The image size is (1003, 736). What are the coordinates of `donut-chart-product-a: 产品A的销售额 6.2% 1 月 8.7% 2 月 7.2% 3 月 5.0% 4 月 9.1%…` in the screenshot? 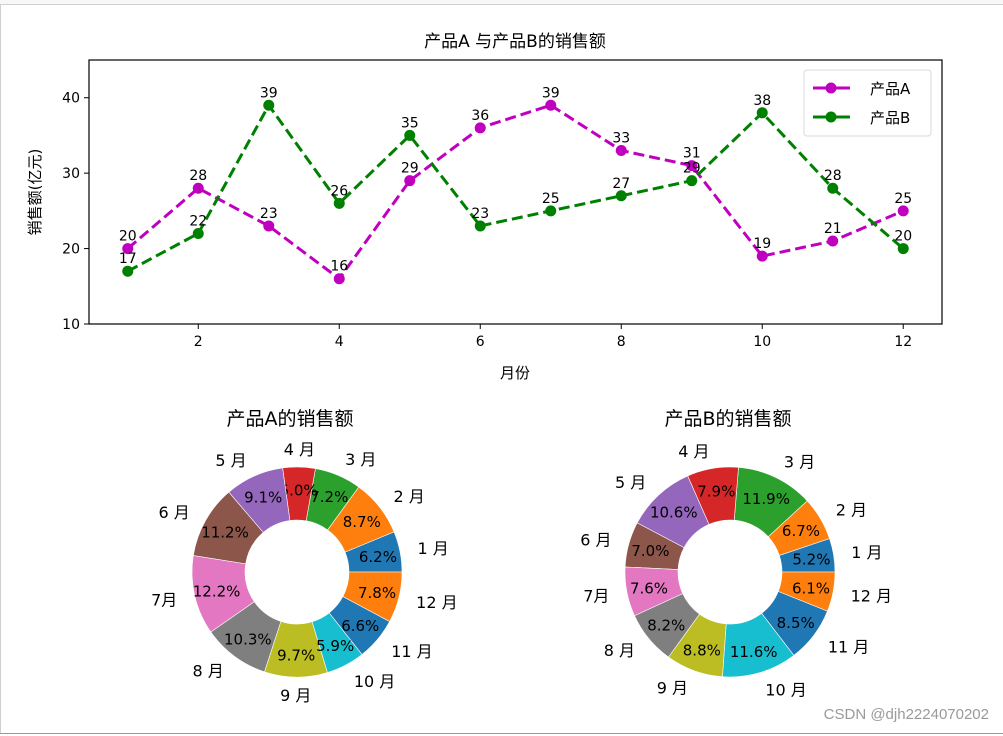 It's located at (304, 556).